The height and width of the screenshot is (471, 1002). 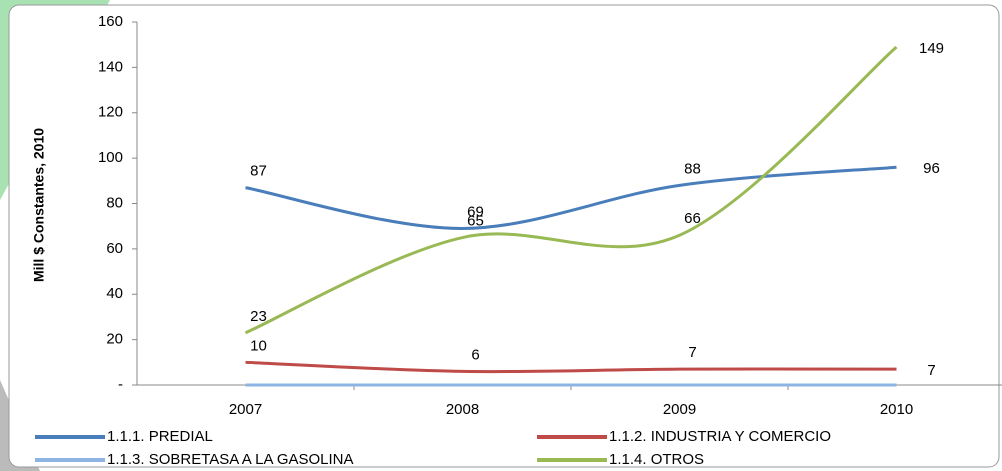 I want to click on x-tick-label: 2007, so click(x=245, y=409).